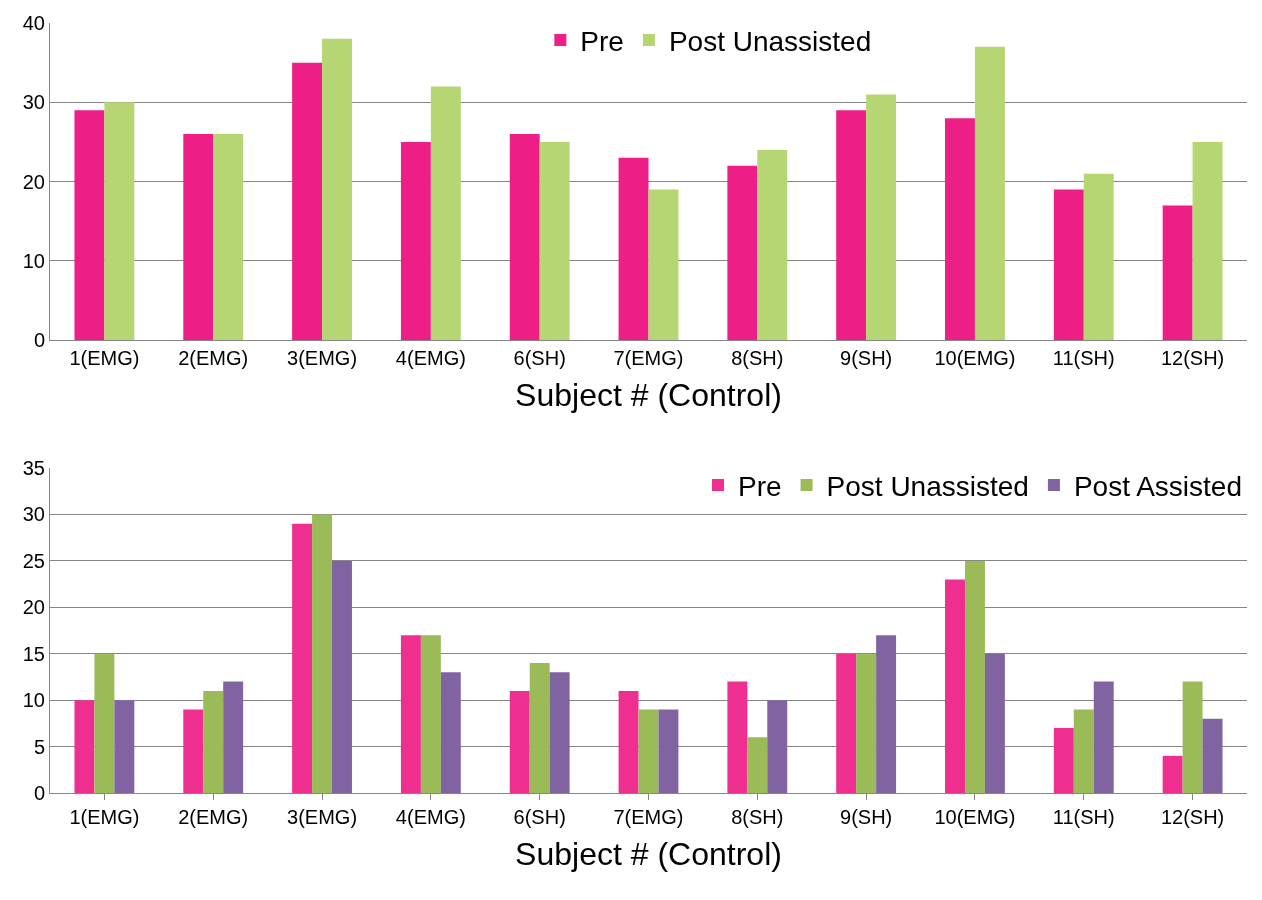 The image size is (1262, 900). I want to click on y-tick-label: 40, so click(33, 23).